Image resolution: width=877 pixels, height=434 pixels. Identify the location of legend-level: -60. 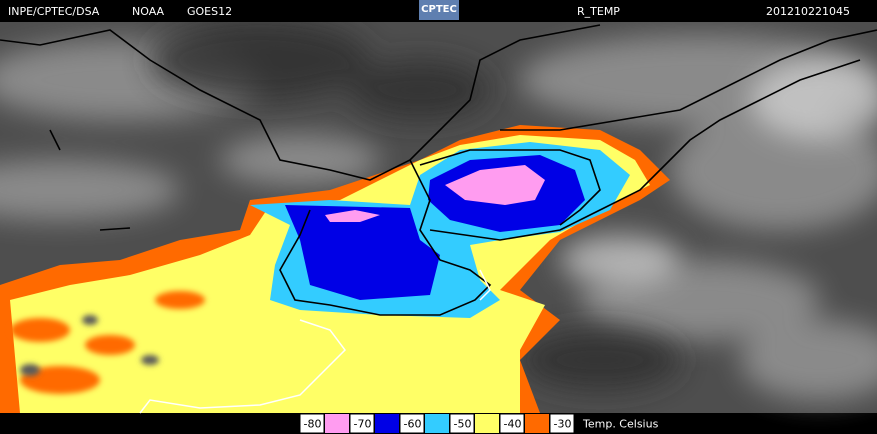
(413, 424).